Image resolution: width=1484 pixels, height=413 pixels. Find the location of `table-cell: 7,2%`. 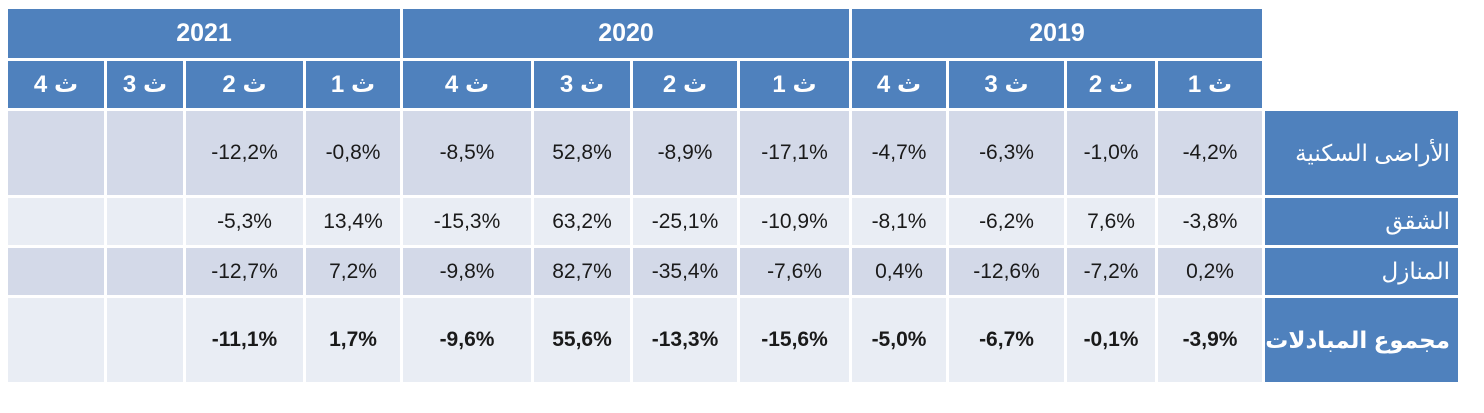

table-cell: 7,2% is located at coordinates (353, 271).